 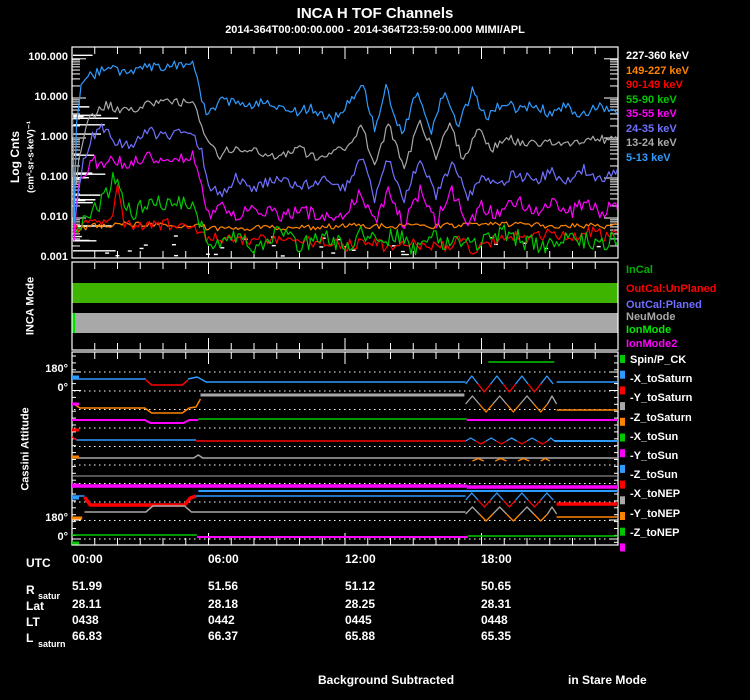 I want to click on top-ytick-label: 0.001, so click(x=54, y=257).